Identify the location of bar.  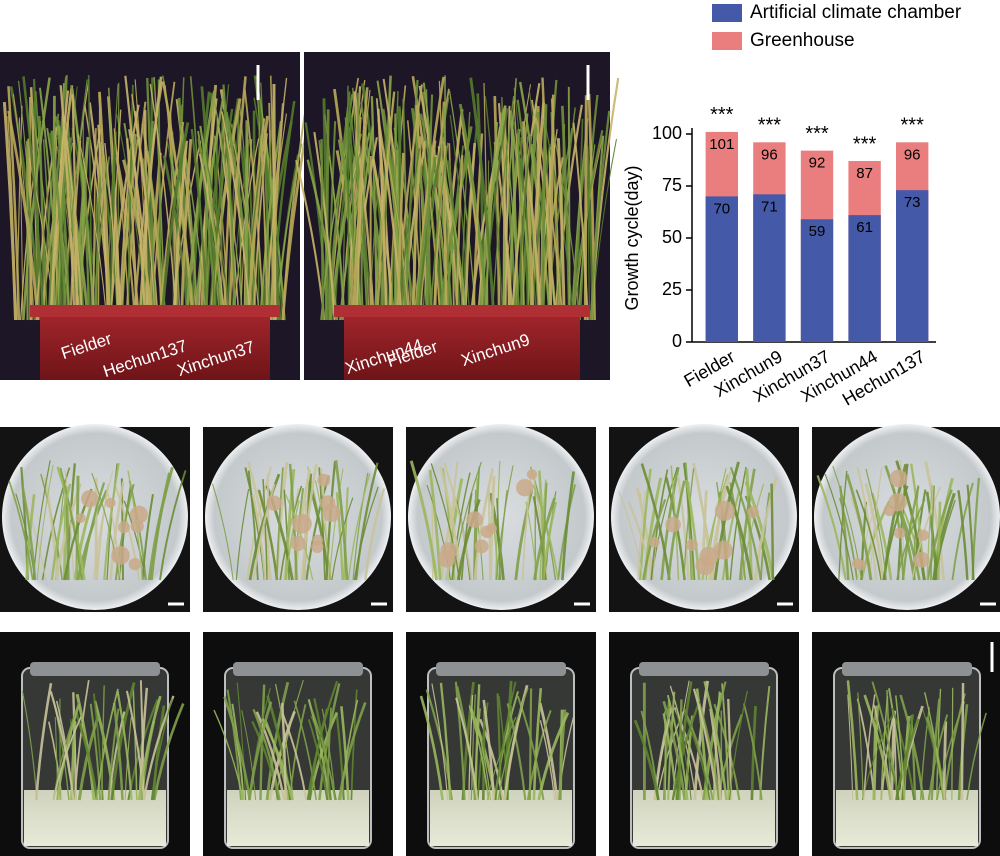
(864, 278).